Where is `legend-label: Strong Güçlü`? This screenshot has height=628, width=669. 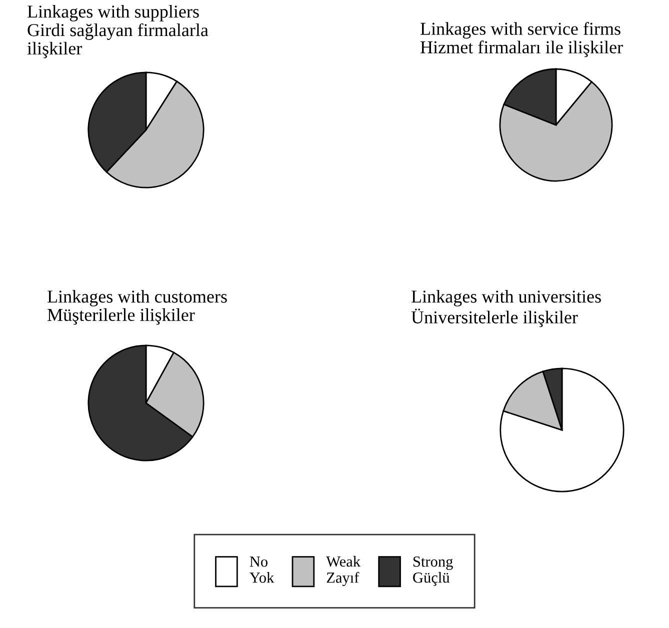 legend-label: Strong Güçlü is located at coordinates (433, 571).